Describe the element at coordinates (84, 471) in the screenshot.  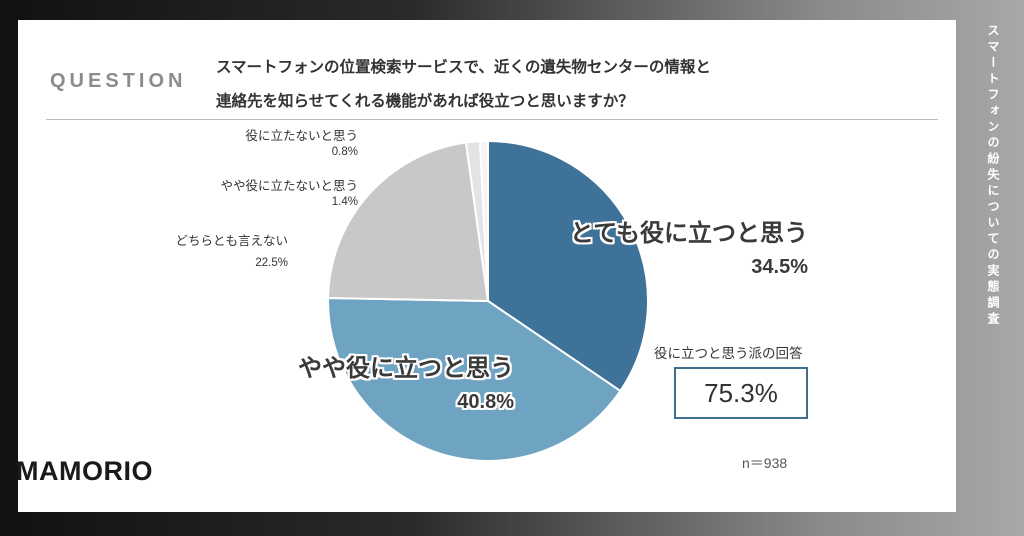
I see `mamorio-logo: MAMORIO` at that location.